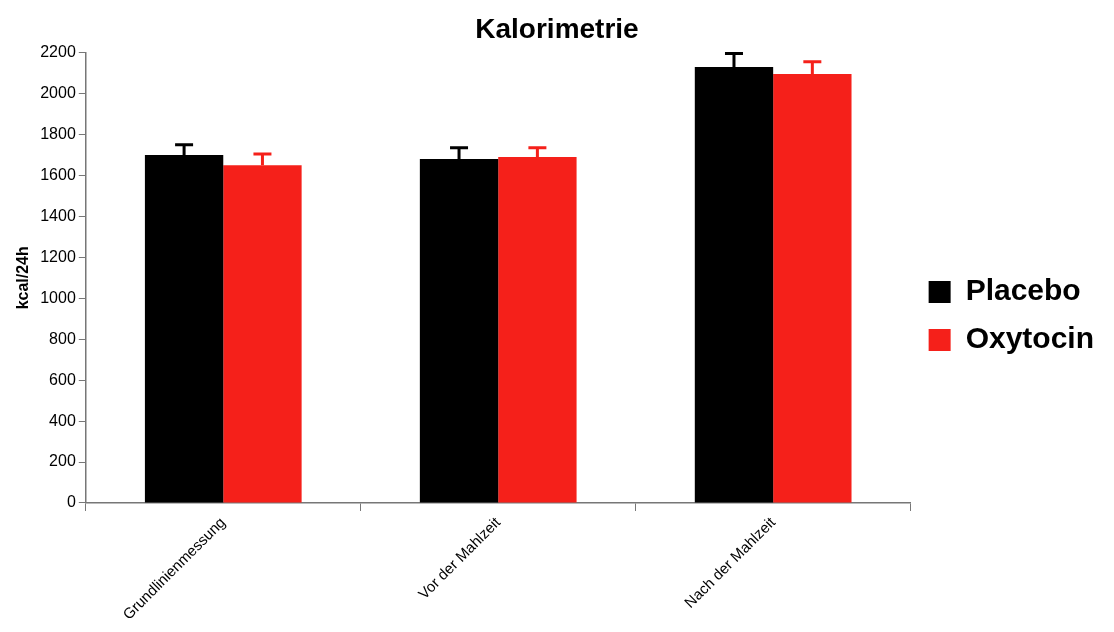 The image size is (1114, 632). Describe the element at coordinates (58, 92) in the screenshot. I see `y-tick-label: 2000` at that location.